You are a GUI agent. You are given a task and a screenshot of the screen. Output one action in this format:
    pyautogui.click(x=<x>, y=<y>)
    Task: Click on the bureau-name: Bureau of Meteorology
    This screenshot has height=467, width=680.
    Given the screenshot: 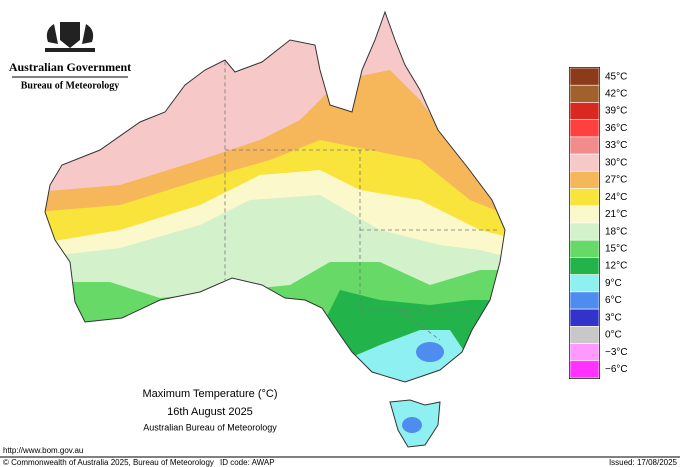 What is the action you would take?
    pyautogui.click(x=70, y=85)
    